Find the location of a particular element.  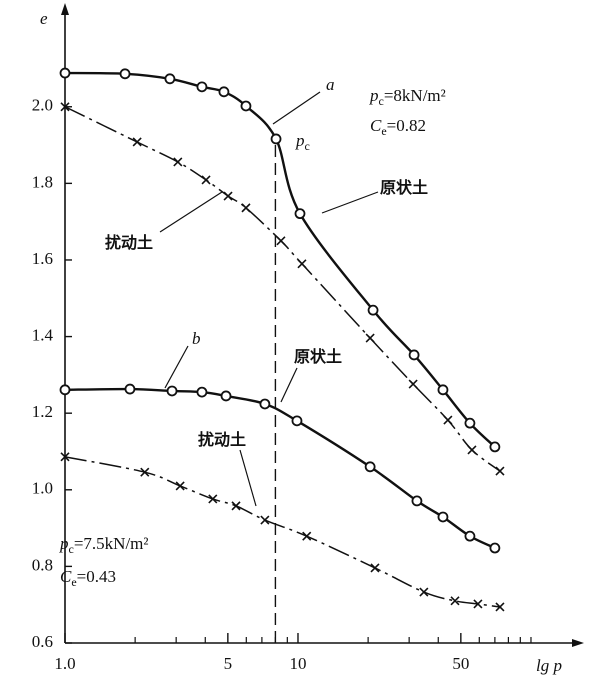

y-tick-label: 2.0 is located at coordinates (42, 105).